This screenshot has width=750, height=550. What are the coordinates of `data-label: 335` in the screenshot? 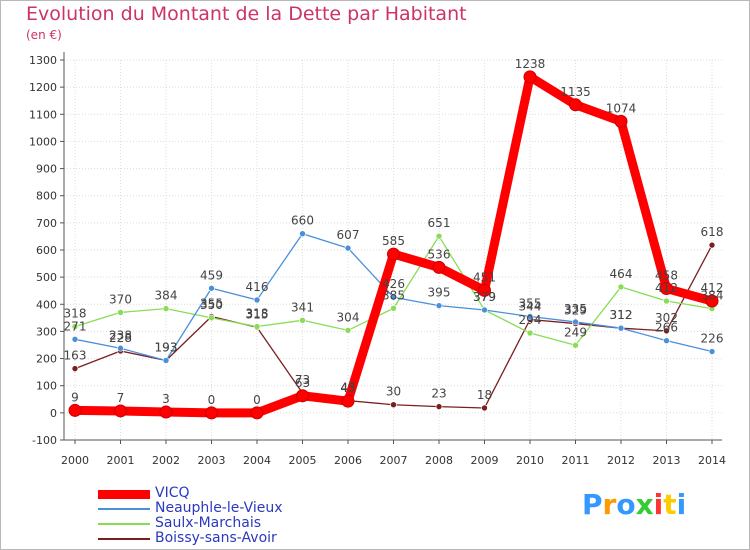 It's located at (575, 309).